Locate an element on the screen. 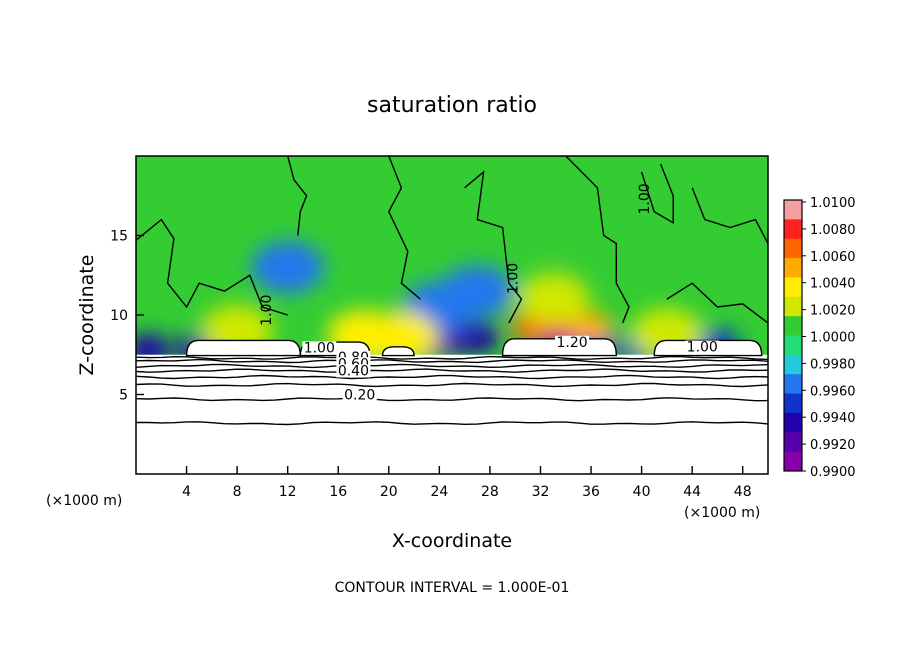 The width and height of the screenshot is (904, 654). subsaturated-layer is located at coordinates (452, 414).